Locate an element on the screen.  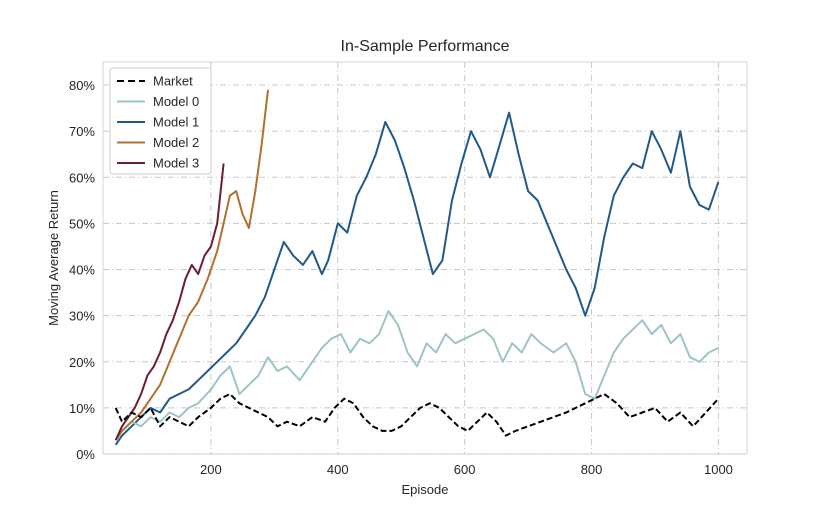
x-tick-label: 1000 is located at coordinates (718, 469).